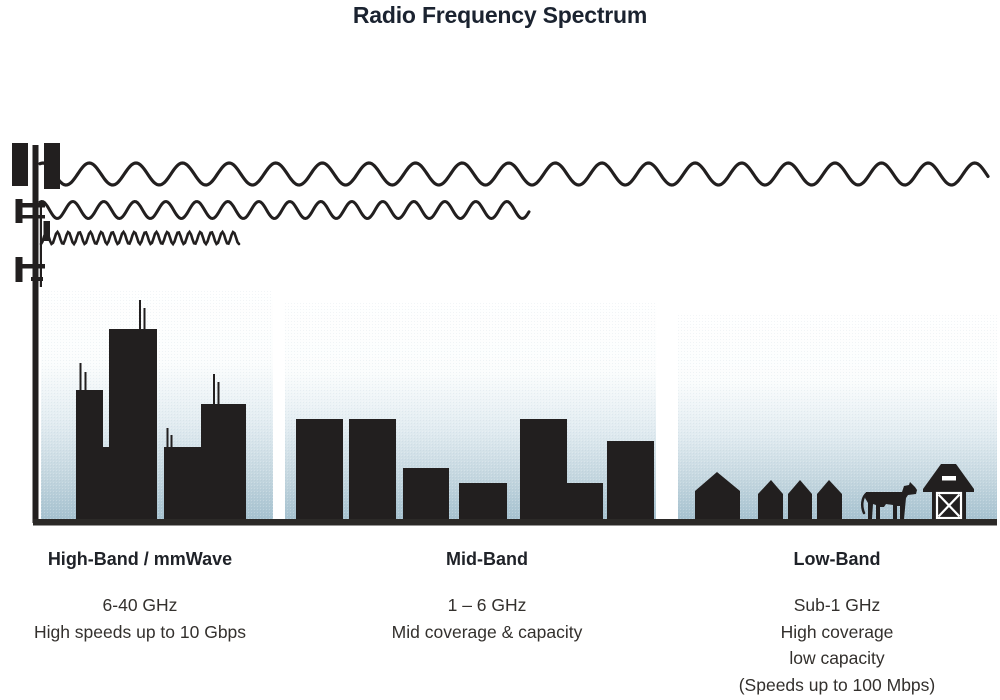  Describe the element at coordinates (949, 505) in the screenshot. I see `barn-door` at that location.